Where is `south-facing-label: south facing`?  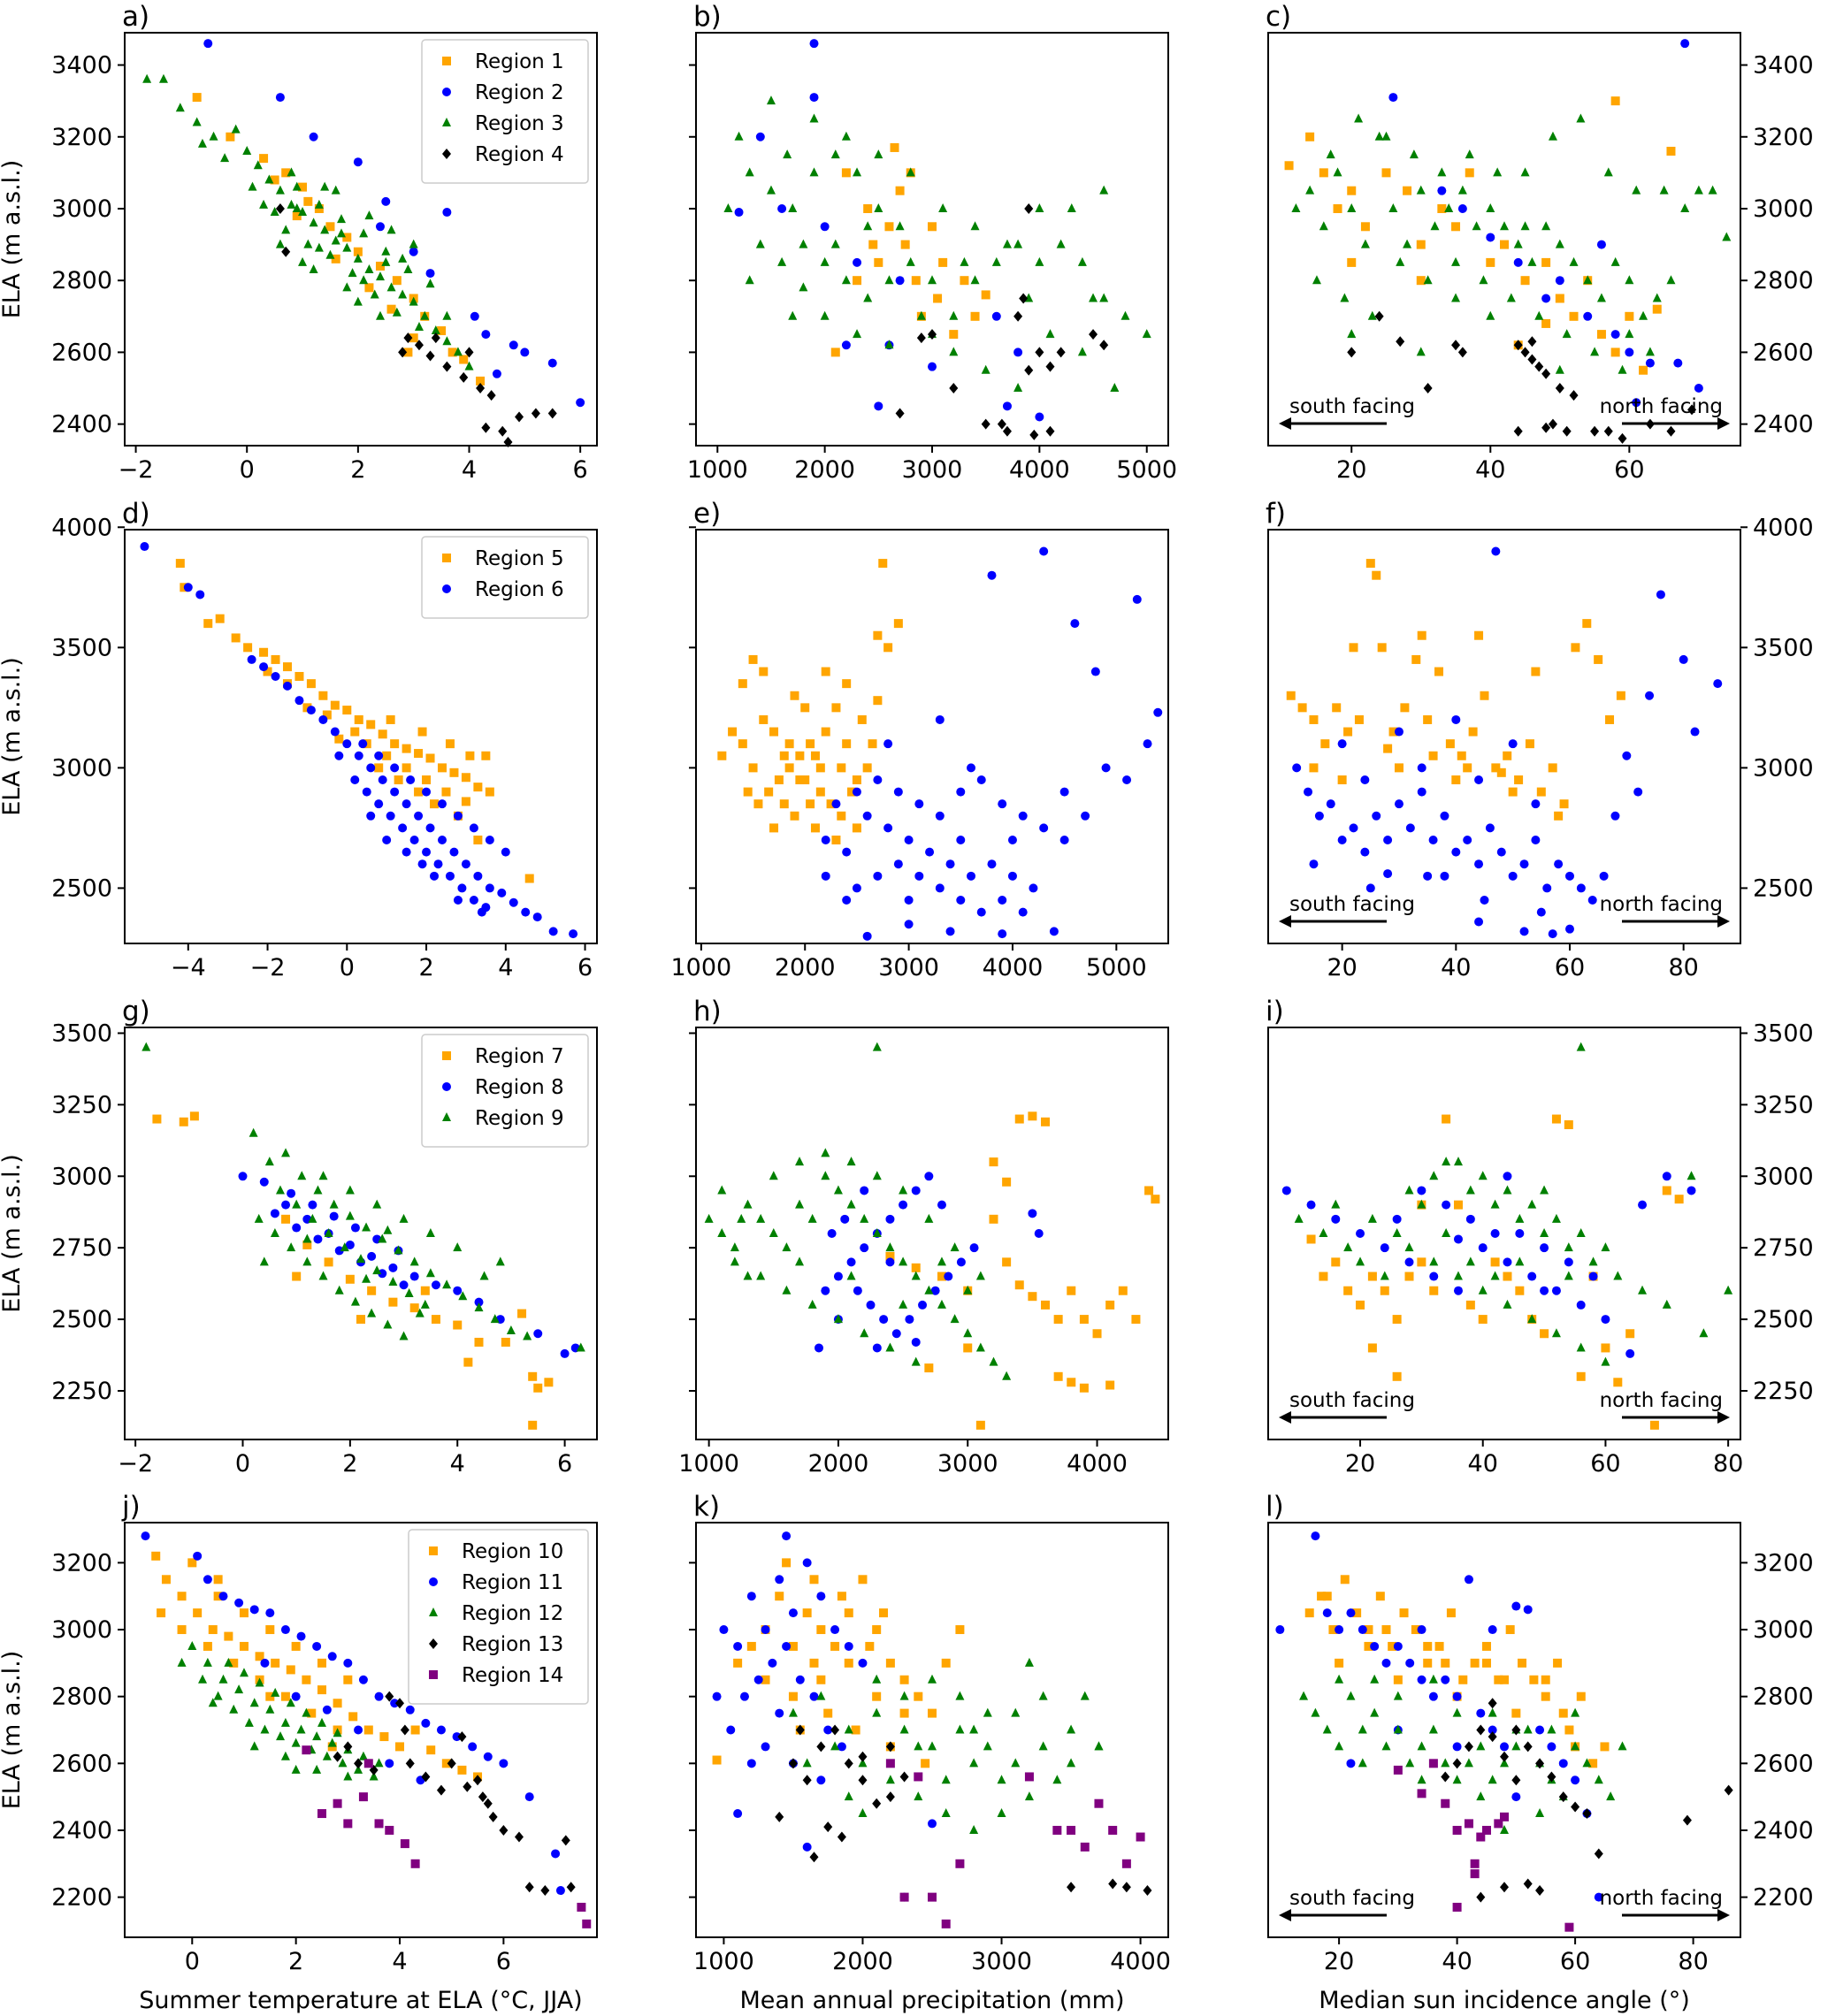 south-facing-label: south facing is located at coordinates (1352, 1400).